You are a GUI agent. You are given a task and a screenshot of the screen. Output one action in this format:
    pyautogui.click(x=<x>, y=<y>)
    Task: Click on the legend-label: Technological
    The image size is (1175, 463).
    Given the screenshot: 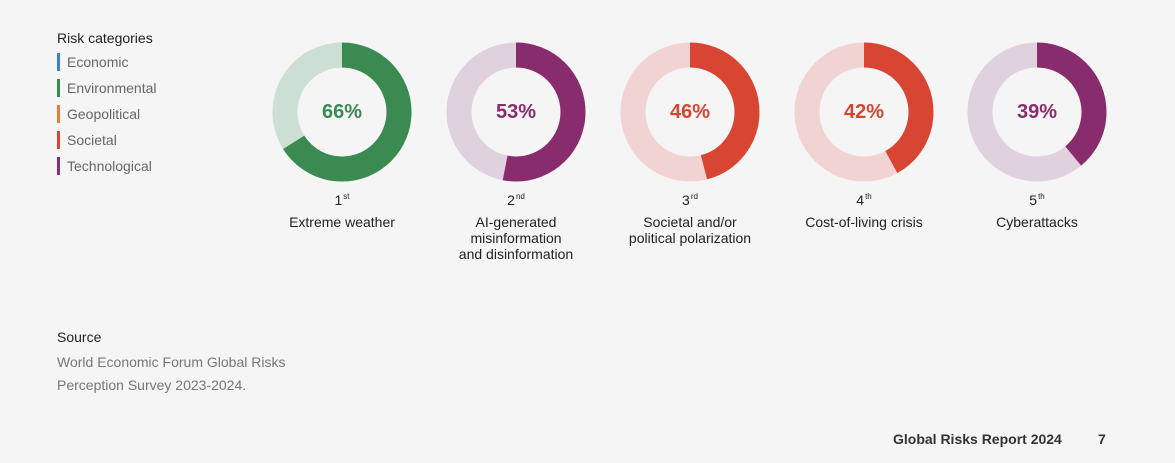 What is the action you would take?
    pyautogui.click(x=109, y=166)
    